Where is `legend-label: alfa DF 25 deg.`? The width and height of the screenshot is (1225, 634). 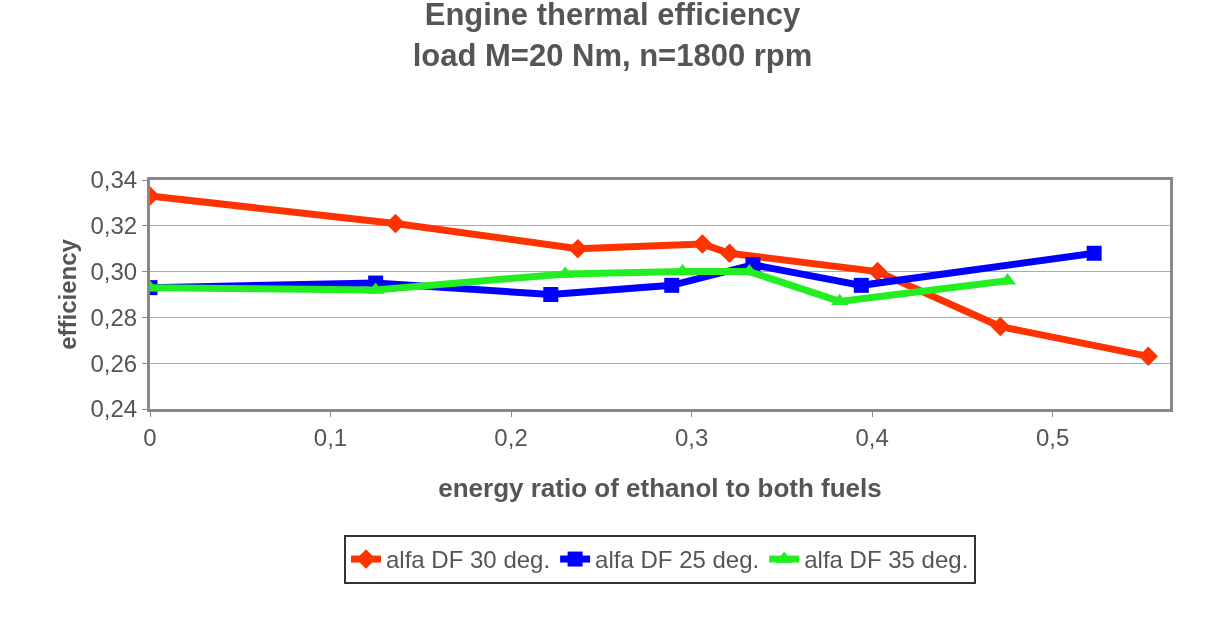 legend-label: alfa DF 25 deg. is located at coordinates (677, 560).